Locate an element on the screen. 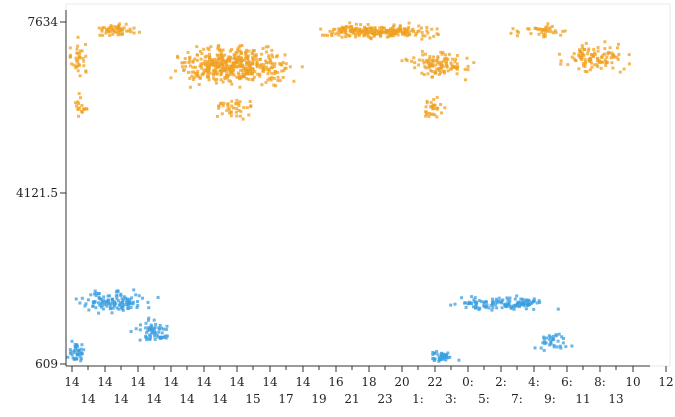 This screenshot has height=417, width=675. x-tick-label: 18 is located at coordinates (368, 382).